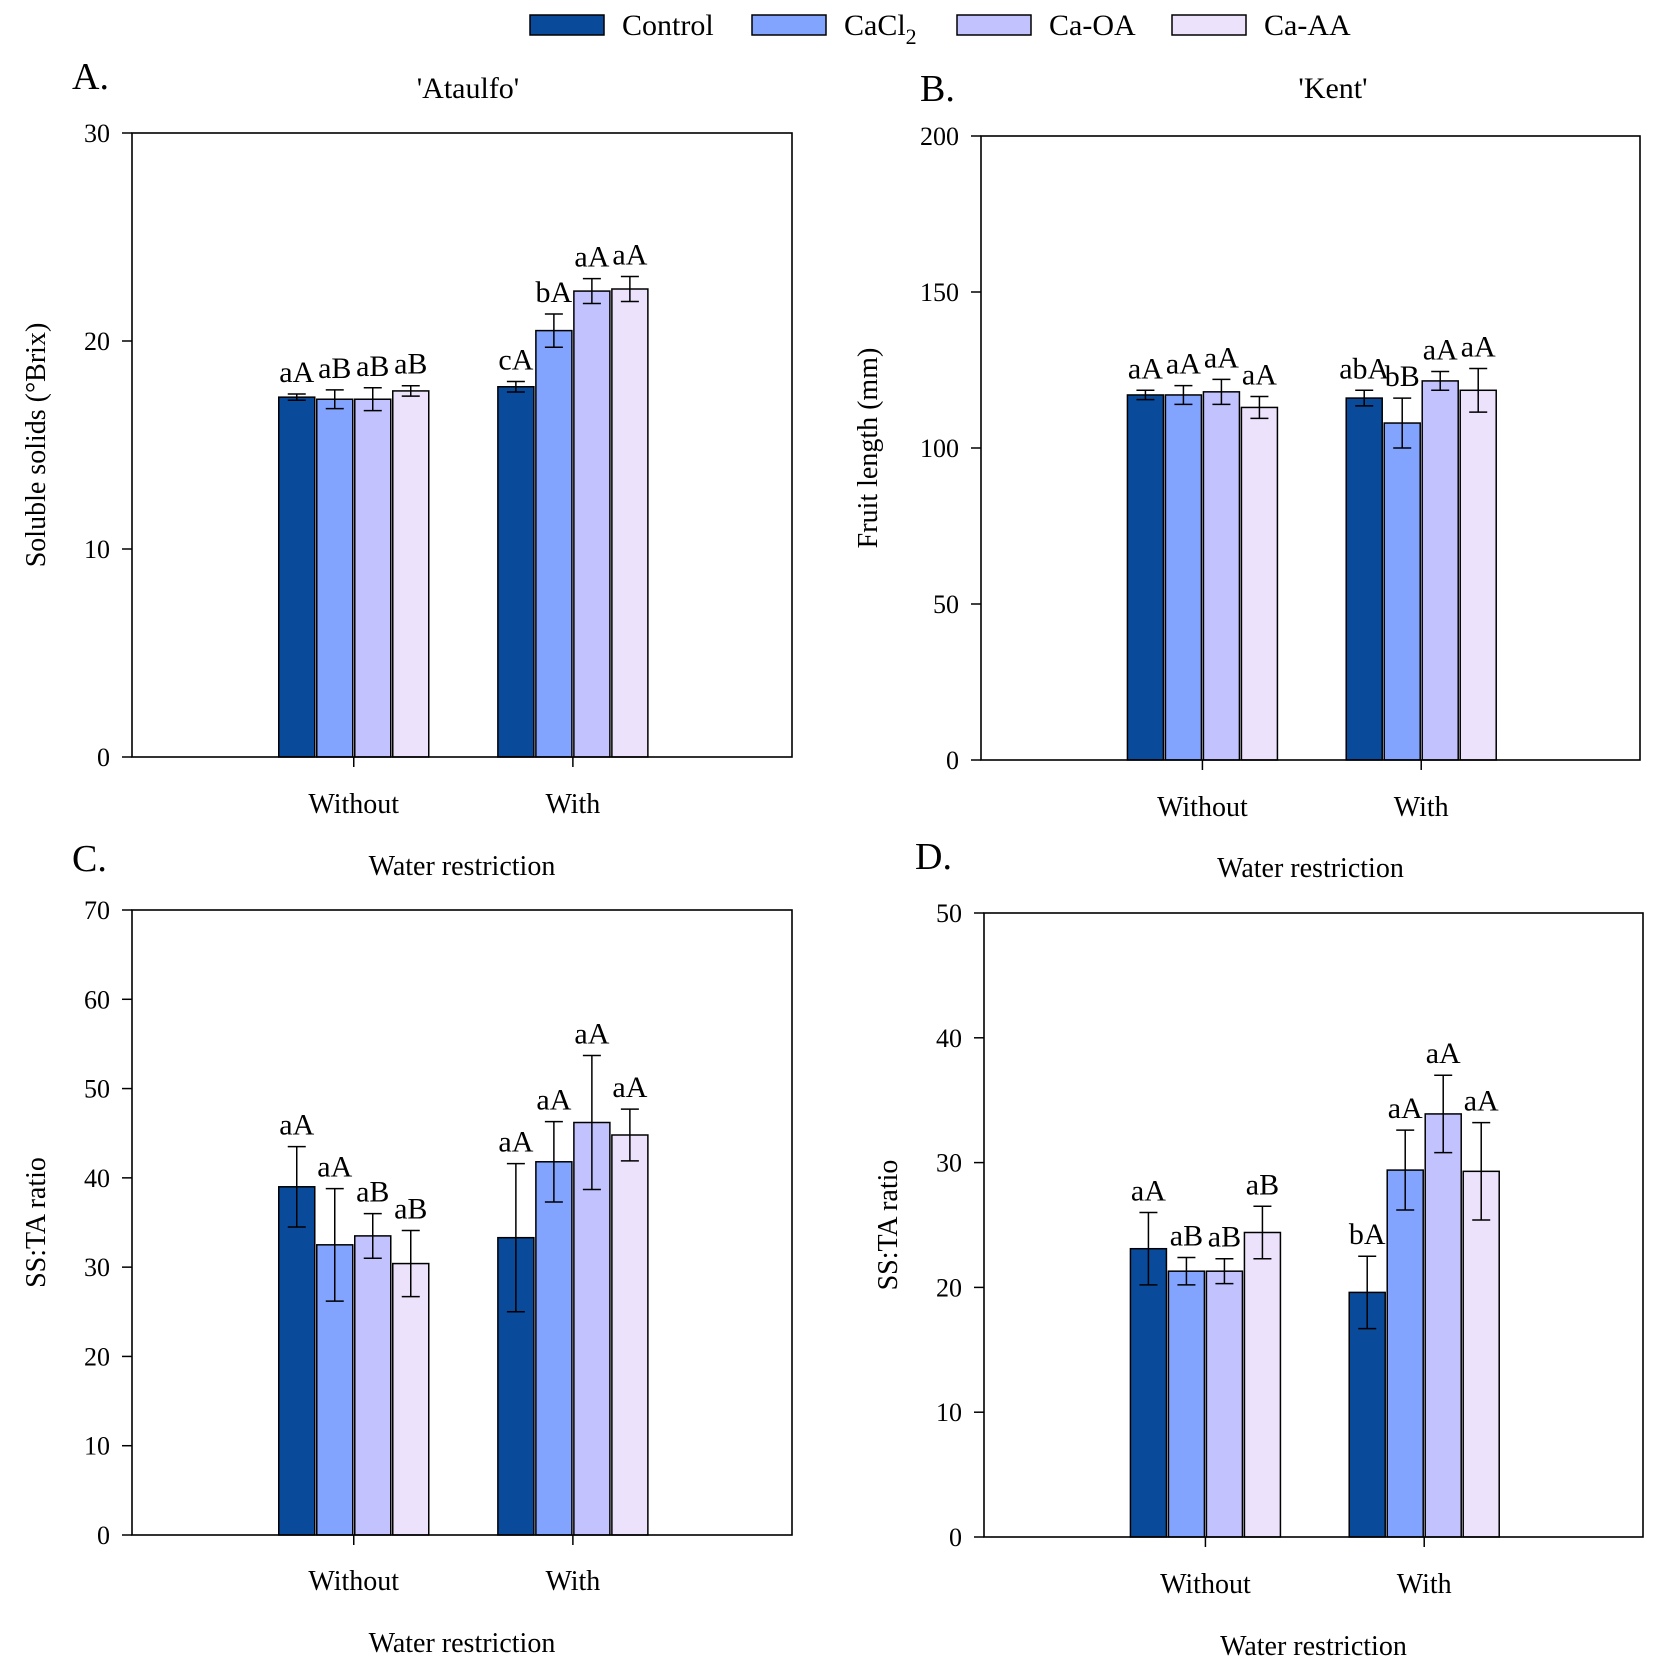 Image resolution: width=1654 pixels, height=1665 pixels. Describe the element at coordinates (868, 448) in the screenshot. I see `y-axis-label: Fruit length (mm)` at that location.